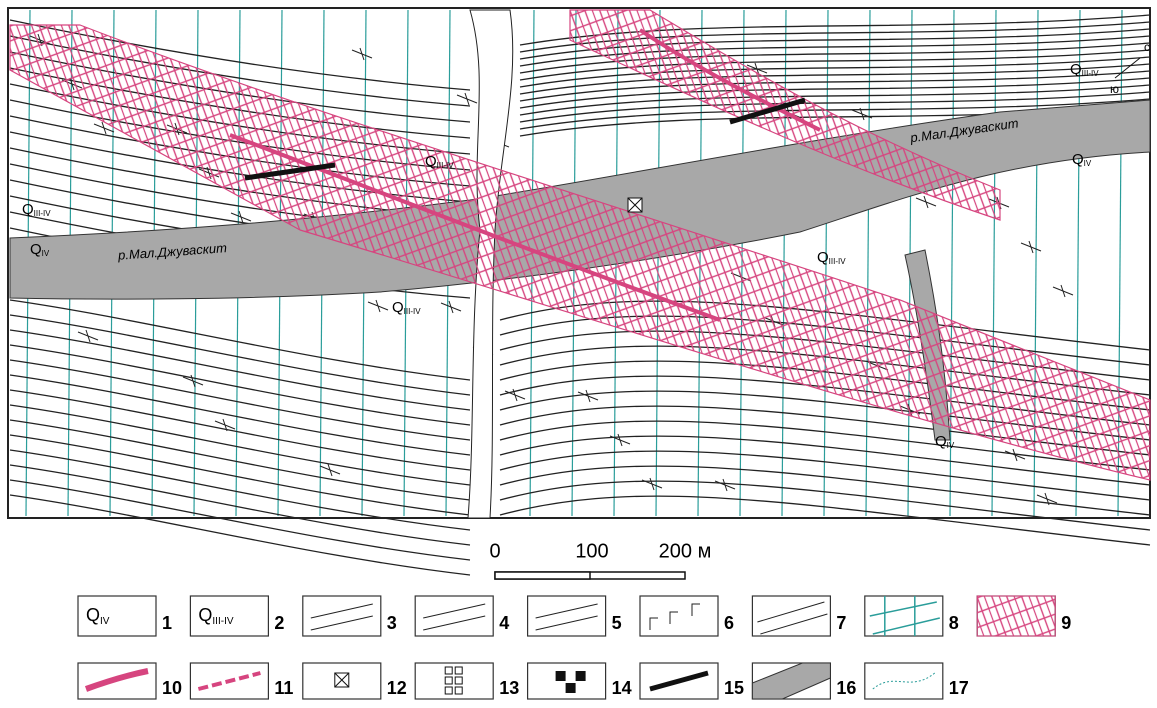  What do you see at coordinates (617, 623) in the screenshot?
I see `legend-number: 5` at bounding box center [617, 623].